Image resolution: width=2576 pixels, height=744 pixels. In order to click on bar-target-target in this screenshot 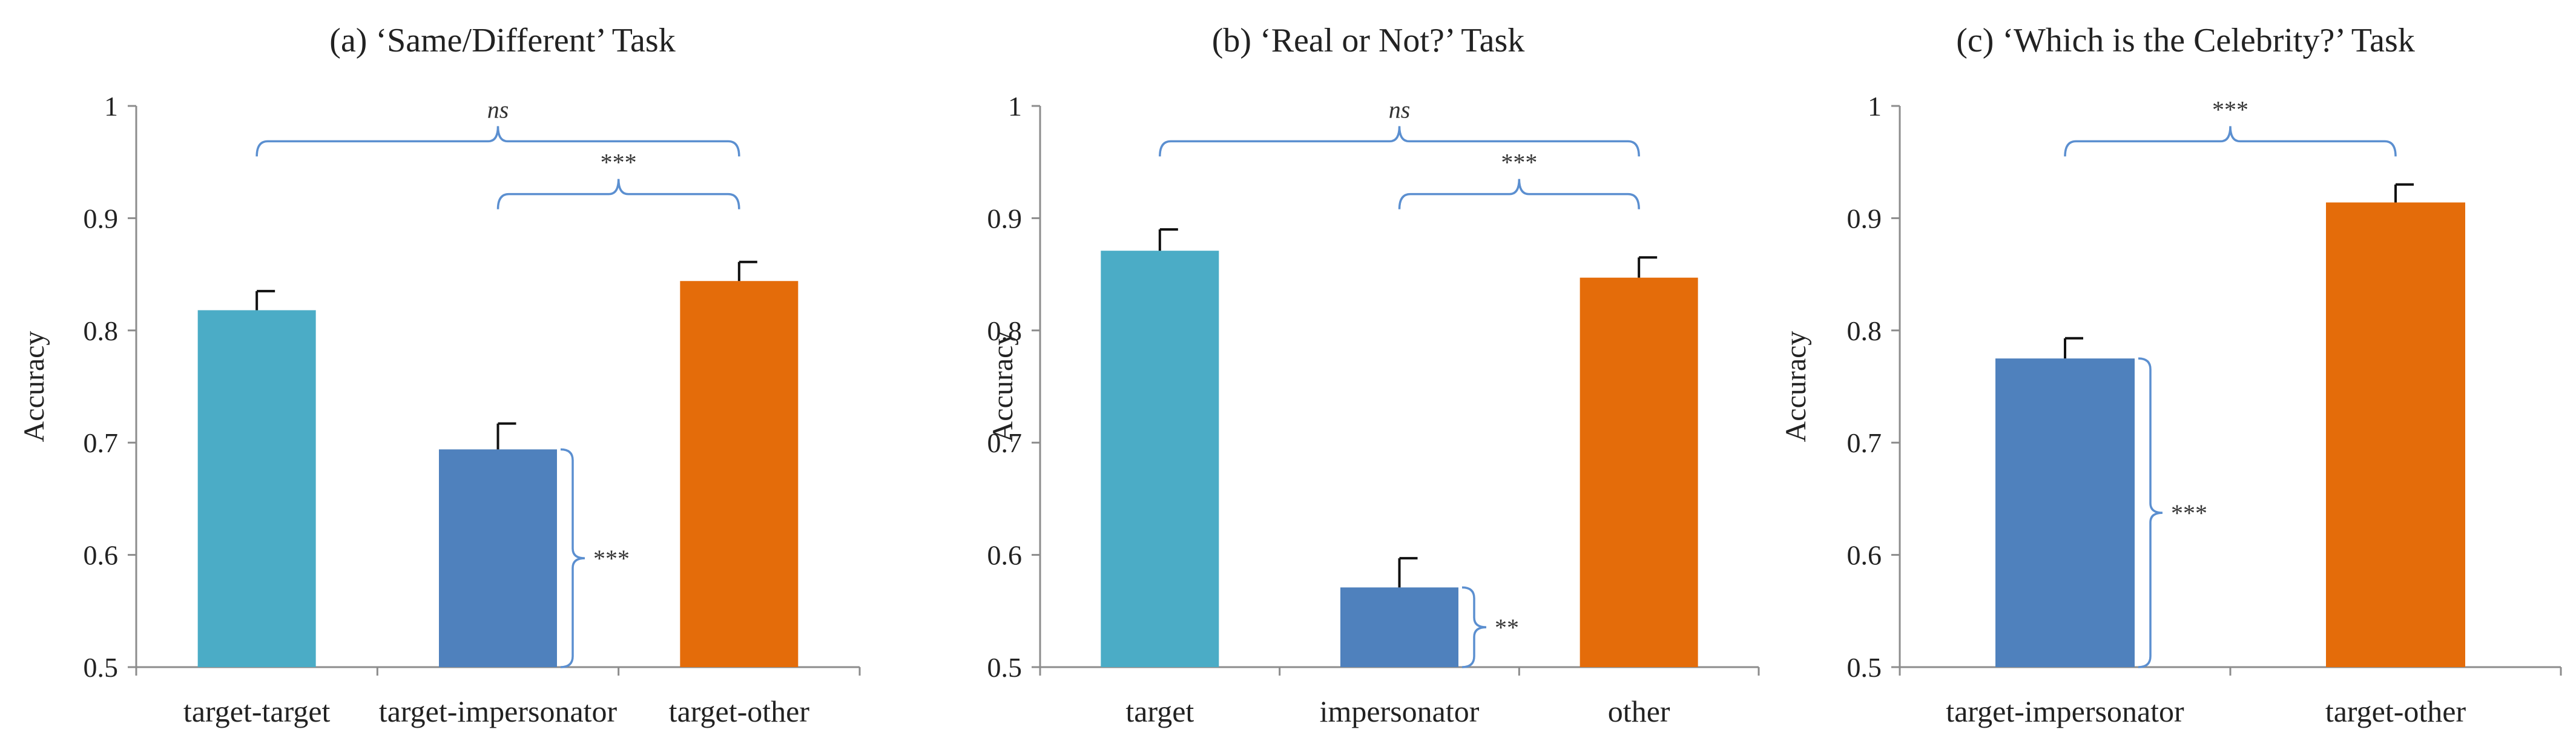, I will do `click(256, 488)`.